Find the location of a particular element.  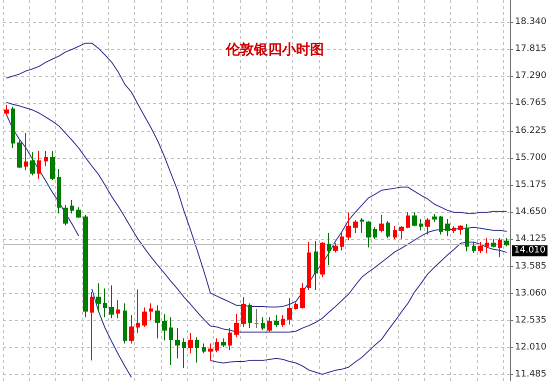

y-tick-label: 14.650 is located at coordinates (531, 211).